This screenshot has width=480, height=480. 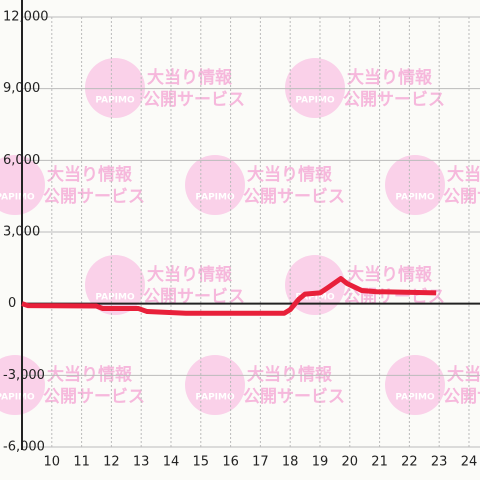 I want to click on y-tick-label: -6,000, so click(x=24, y=447).